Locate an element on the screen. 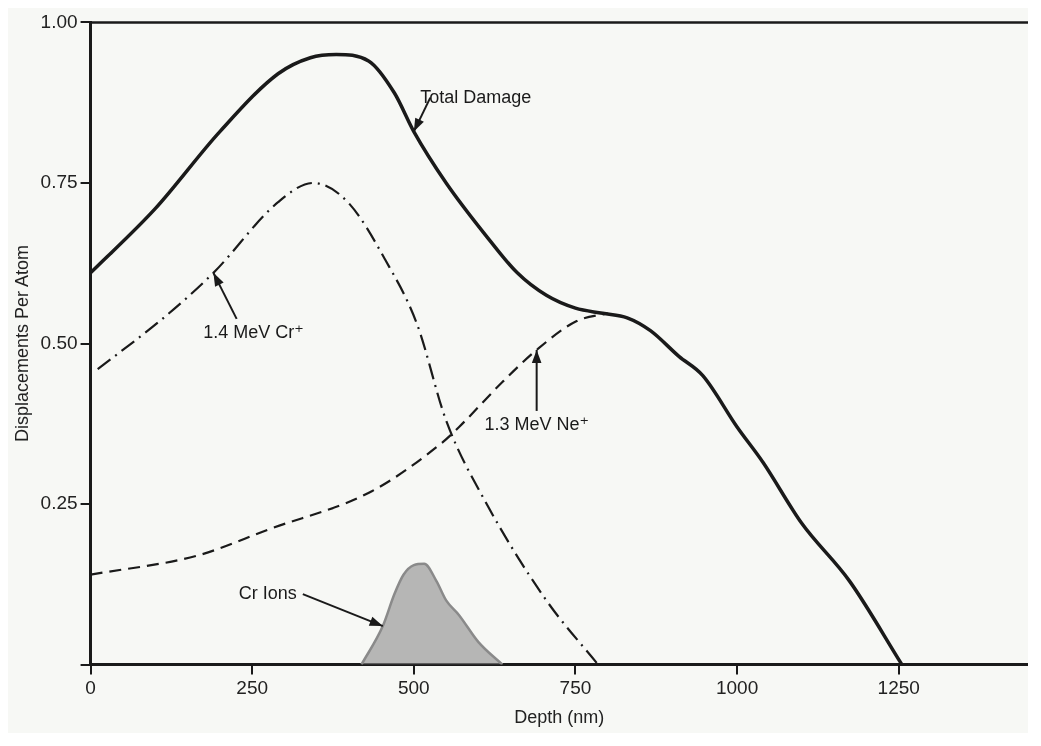 The image size is (1041, 746). x-tick-label: 0 is located at coordinates (90, 688).